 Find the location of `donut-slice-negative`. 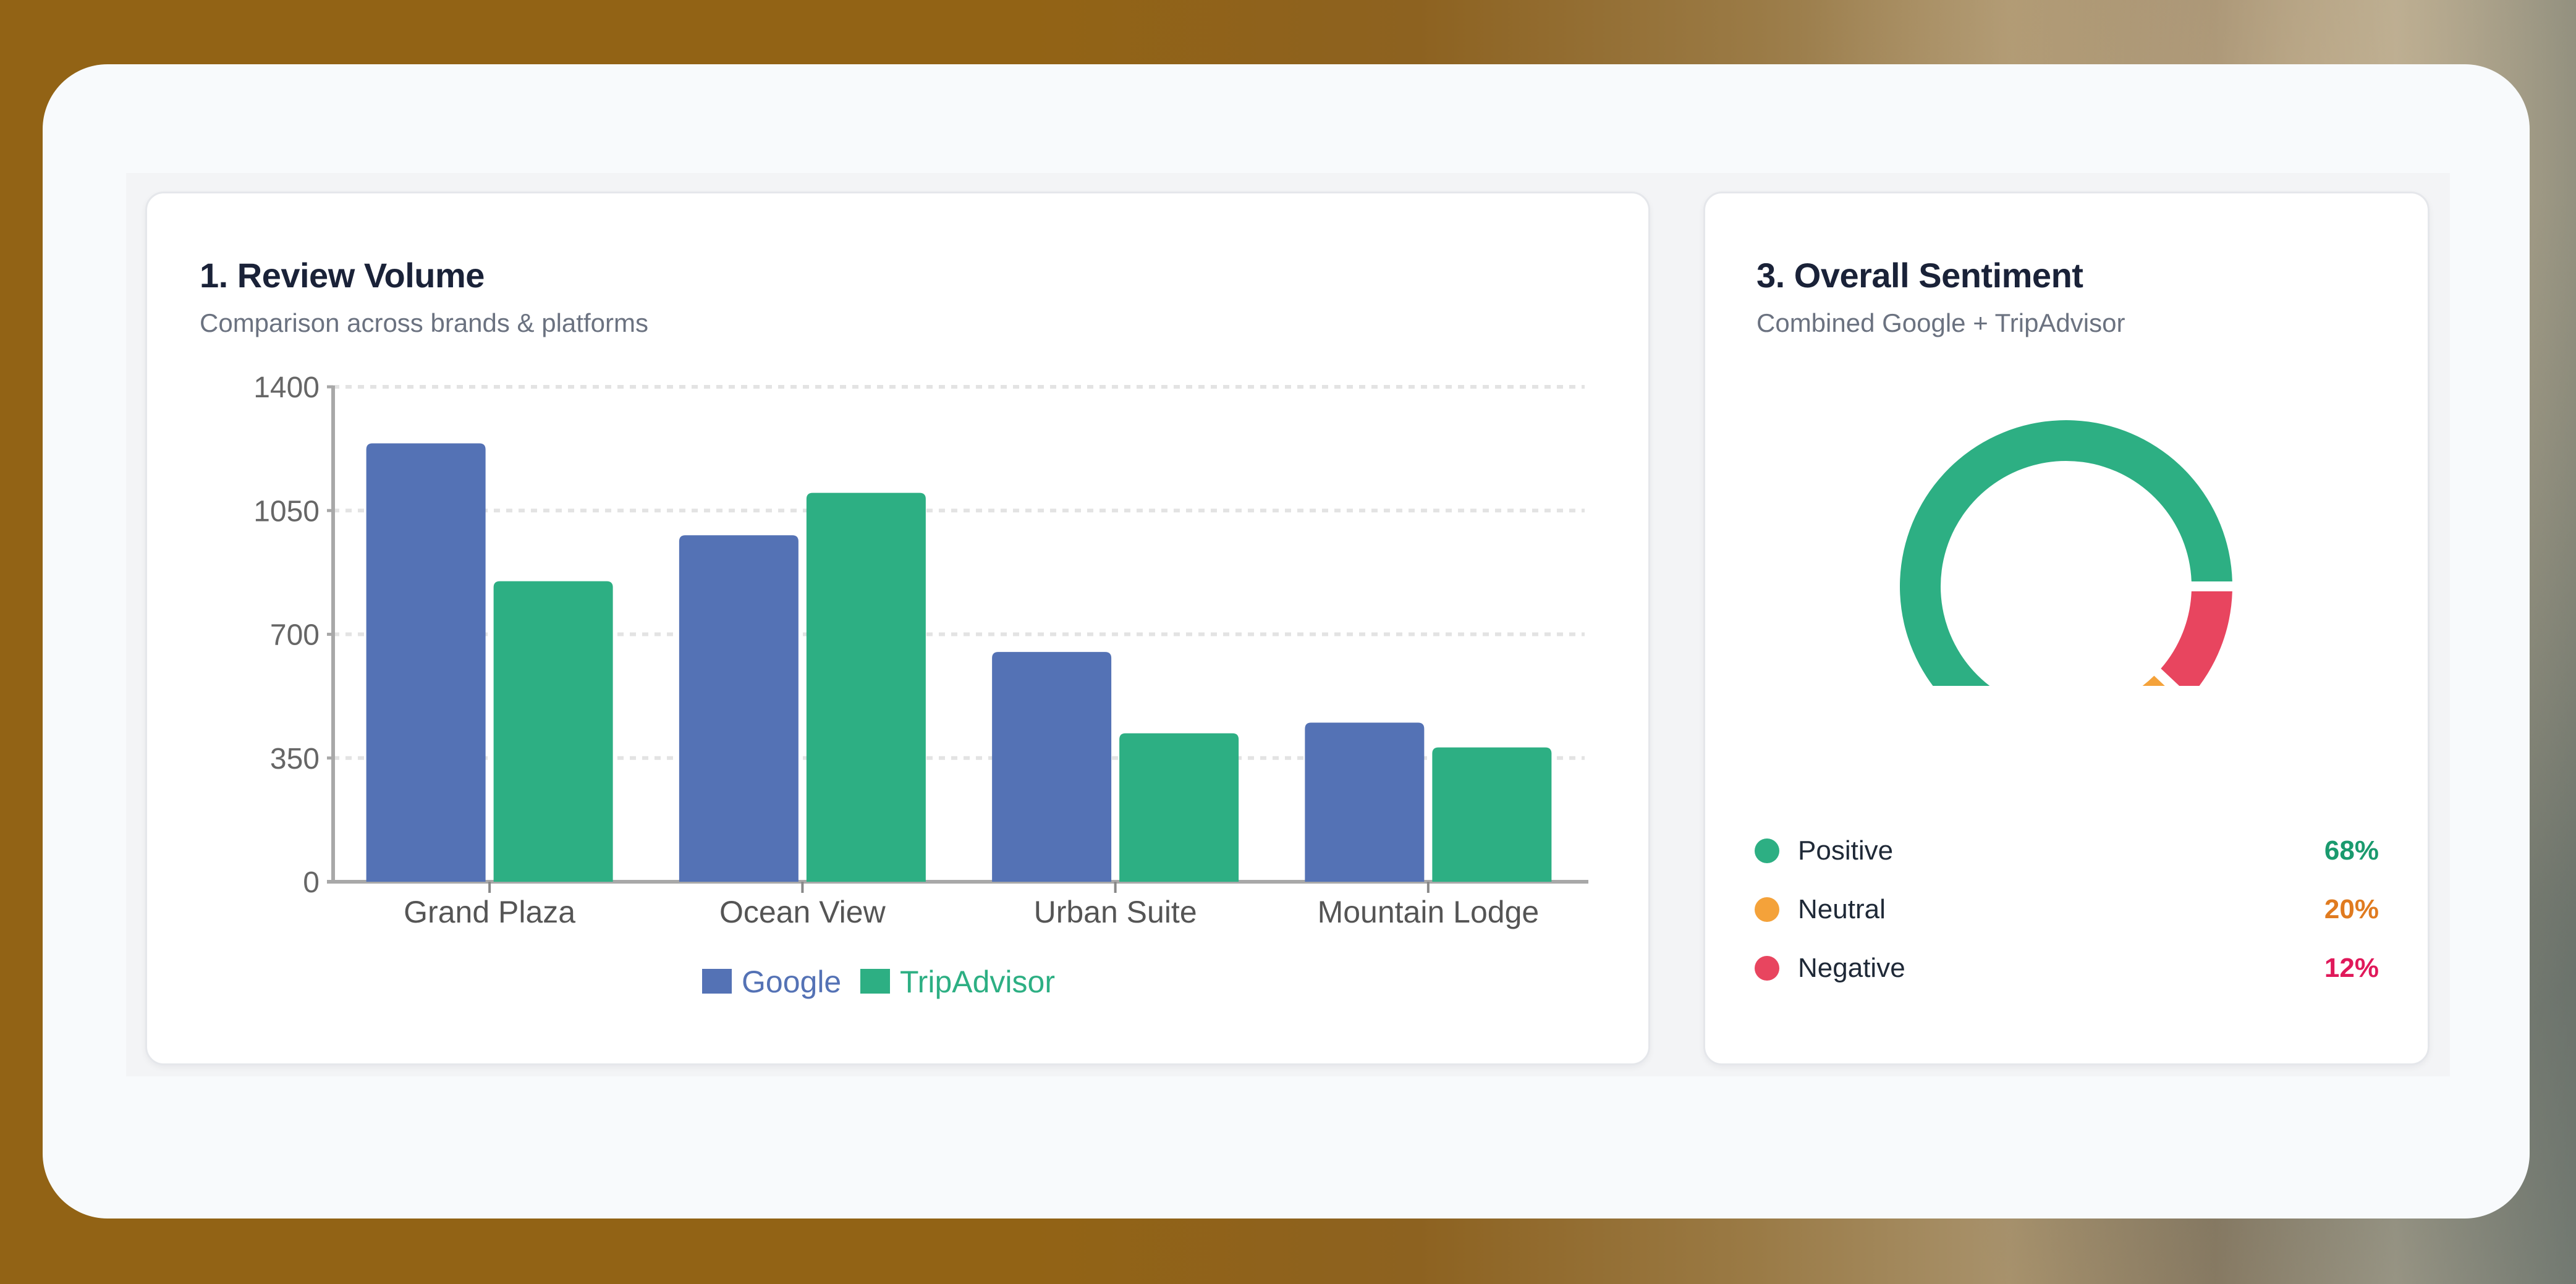

donut-slice-negative is located at coordinates (2196, 638).